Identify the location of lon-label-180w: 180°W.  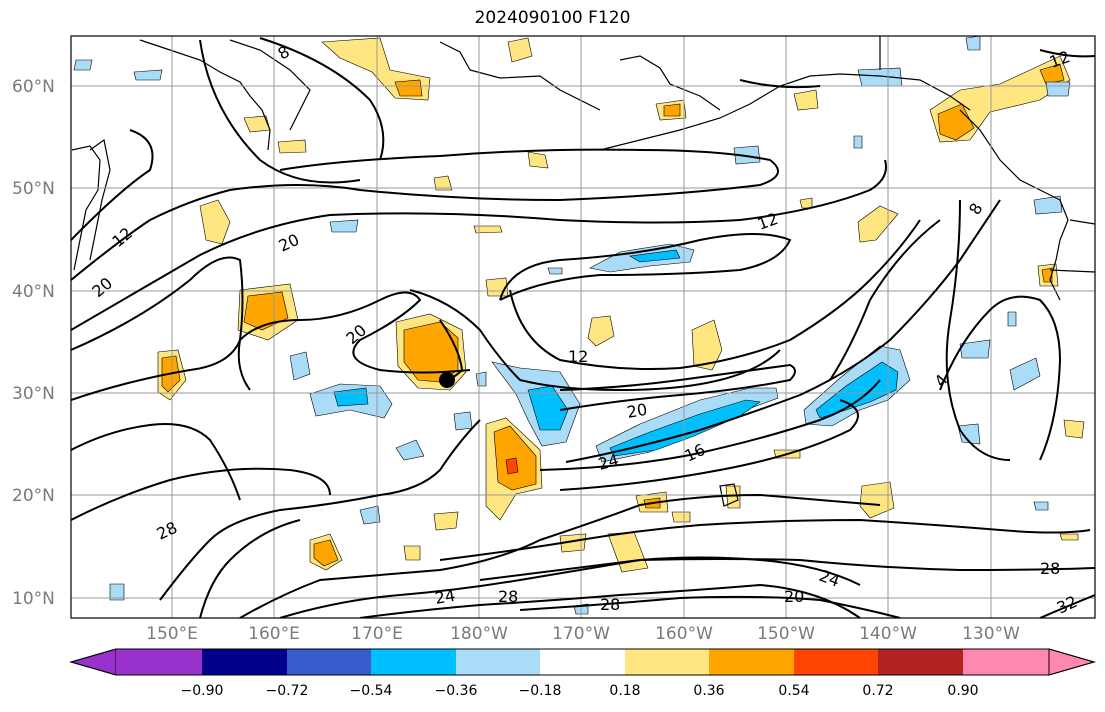
(479, 634).